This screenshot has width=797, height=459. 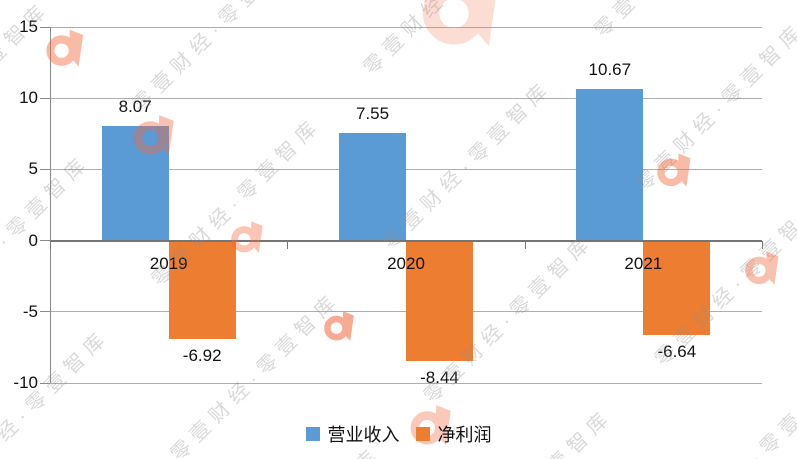 I want to click on legend-label-net-profit: 净利润, so click(x=464, y=435).